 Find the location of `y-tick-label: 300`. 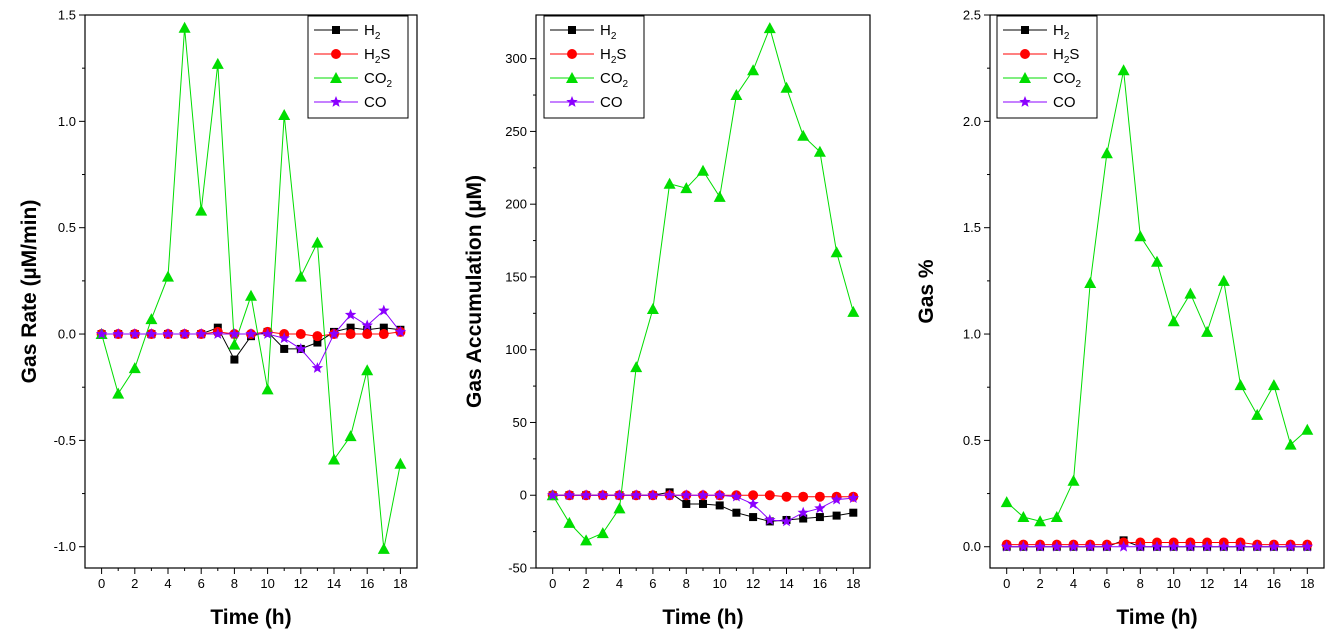

y-tick-label: 300 is located at coordinates (516, 58).